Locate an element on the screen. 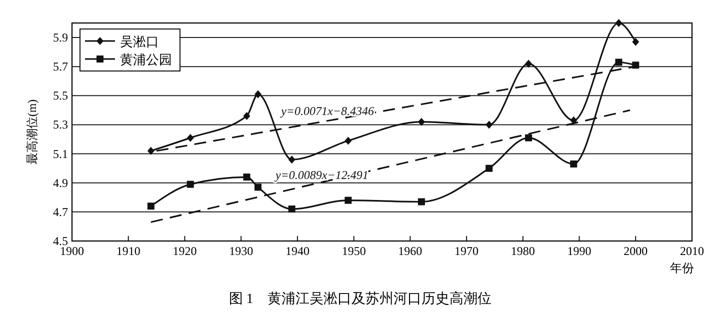 This screenshot has height=325, width=720. x-tick-label: 1930 is located at coordinates (241, 251).